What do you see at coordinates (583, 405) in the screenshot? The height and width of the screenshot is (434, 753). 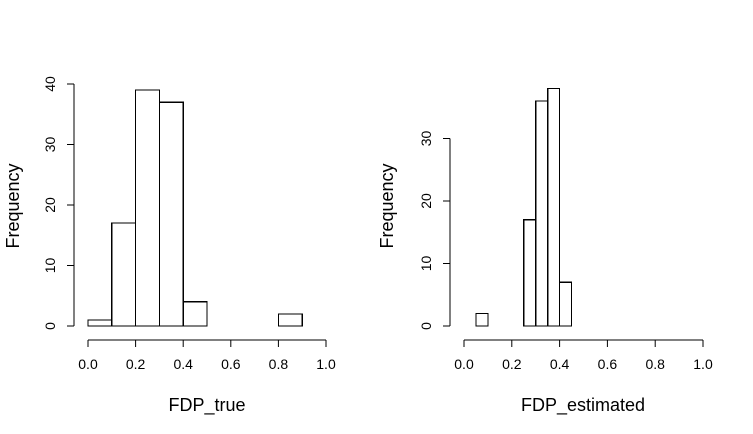 I see `x-axis-label-fdp-estimated: FDP_estimated` at bounding box center [583, 405].